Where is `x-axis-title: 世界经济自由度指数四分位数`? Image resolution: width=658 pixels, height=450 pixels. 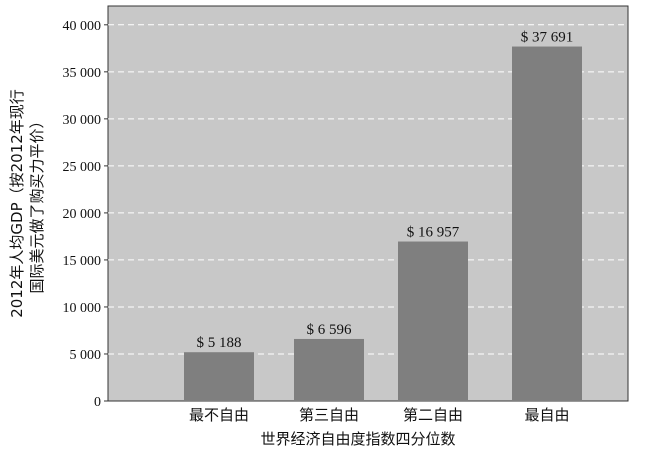 x-axis-title: 世界经济自由度指数四分位数 is located at coordinates (357, 439).